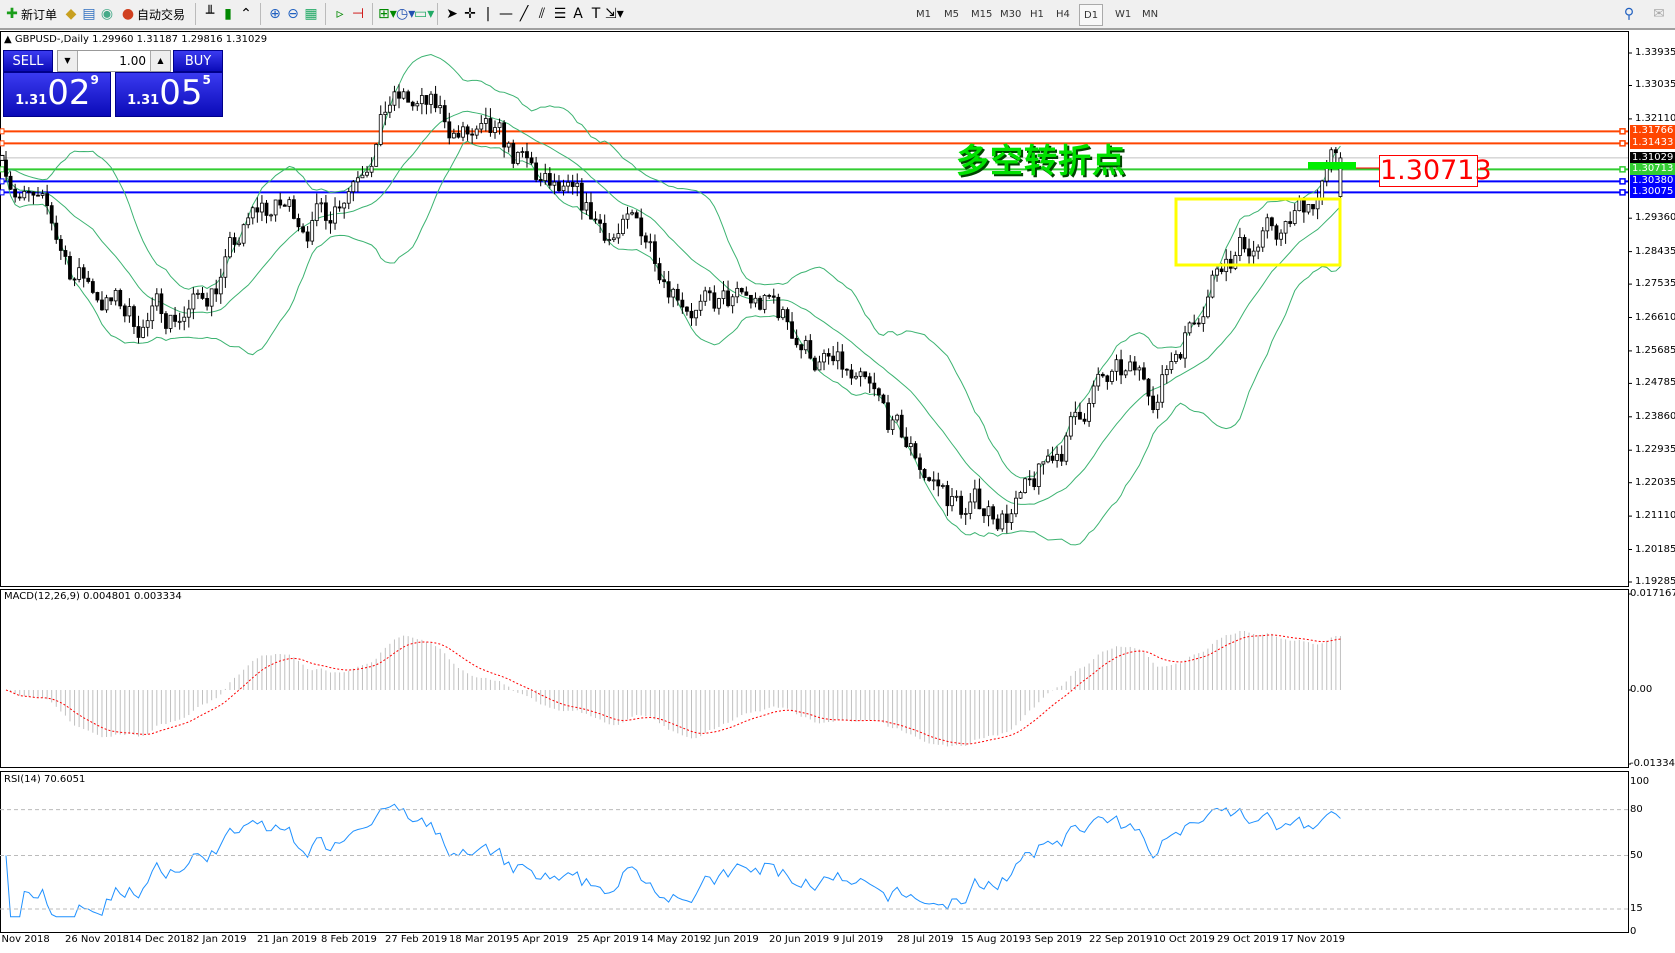  Describe the element at coordinates (1011, 14) in the screenshot. I see `timeframe-m30: M30` at that location.